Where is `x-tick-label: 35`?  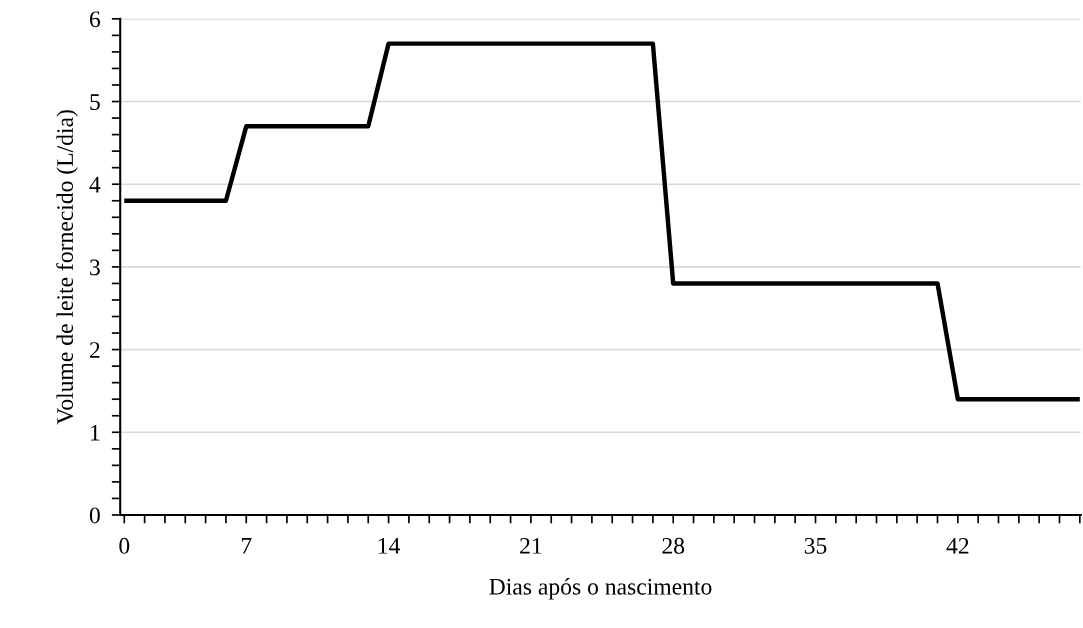
x-tick-label: 35 is located at coordinates (815, 545).